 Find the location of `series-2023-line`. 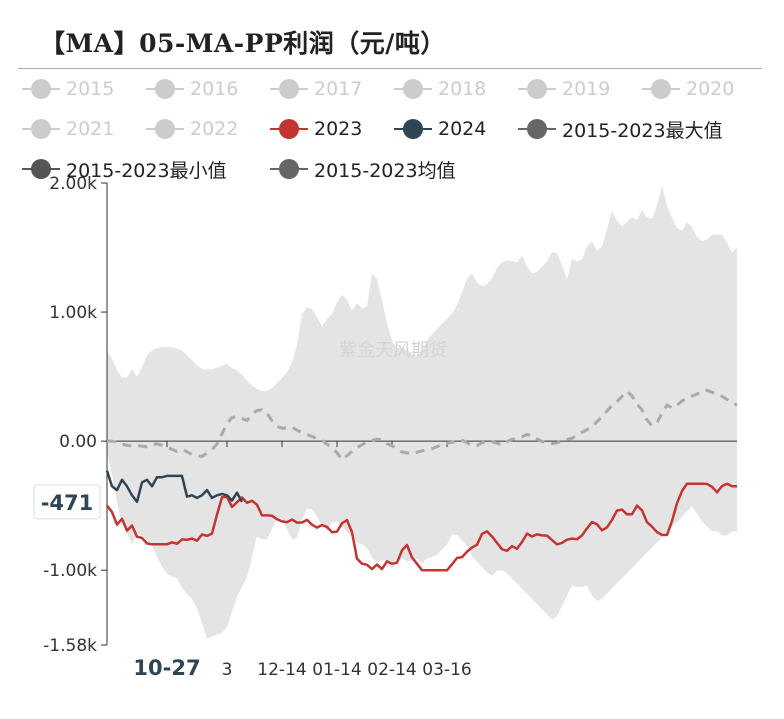

series-2023-line is located at coordinates (421, 527).